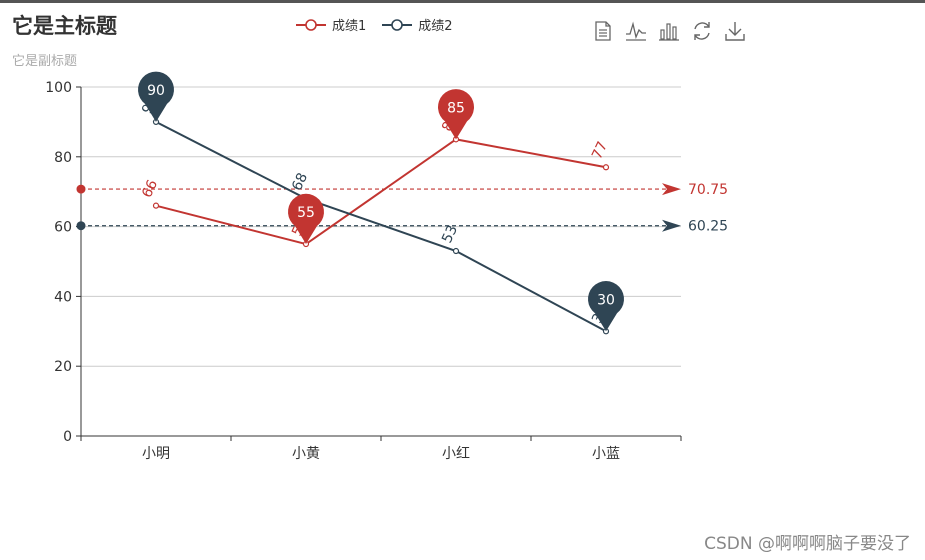  What do you see at coordinates (606, 454) in the screenshot?
I see `x-tick-label: 小蓝` at bounding box center [606, 454].